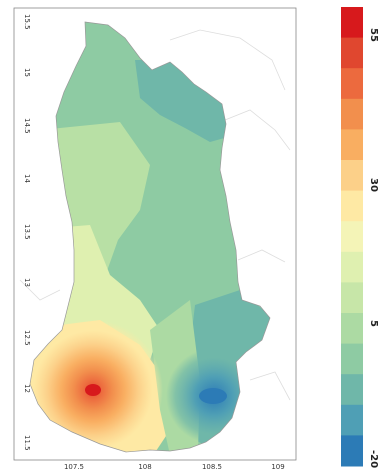 This screenshot has width=379, height=475. What do you see at coordinates (27, 388) in the screenshot?
I see `y-tick: 12` at bounding box center [27, 388].